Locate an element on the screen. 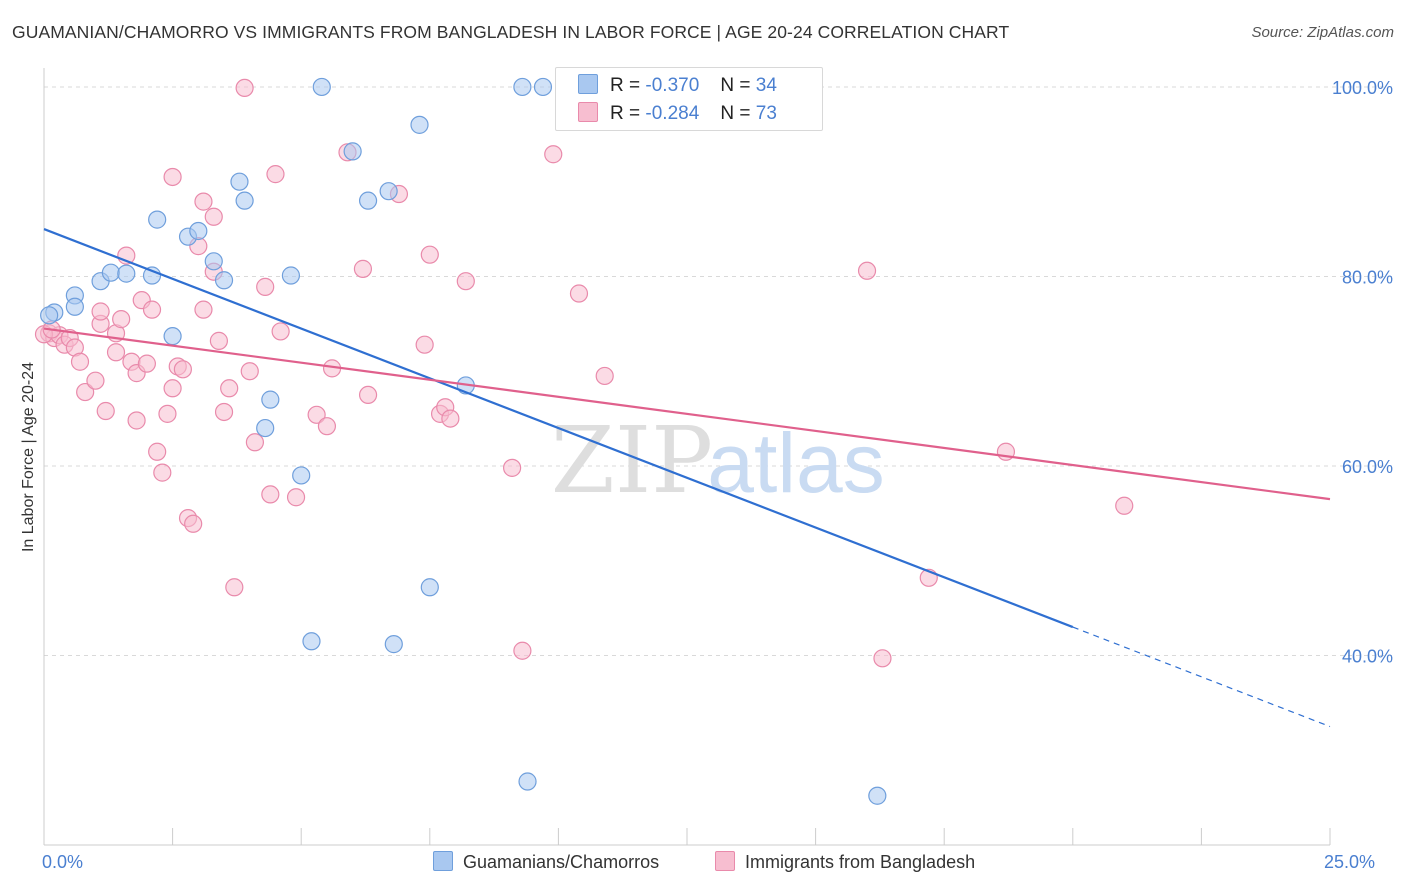  legend-n-value: 73 is located at coordinates (766, 113).